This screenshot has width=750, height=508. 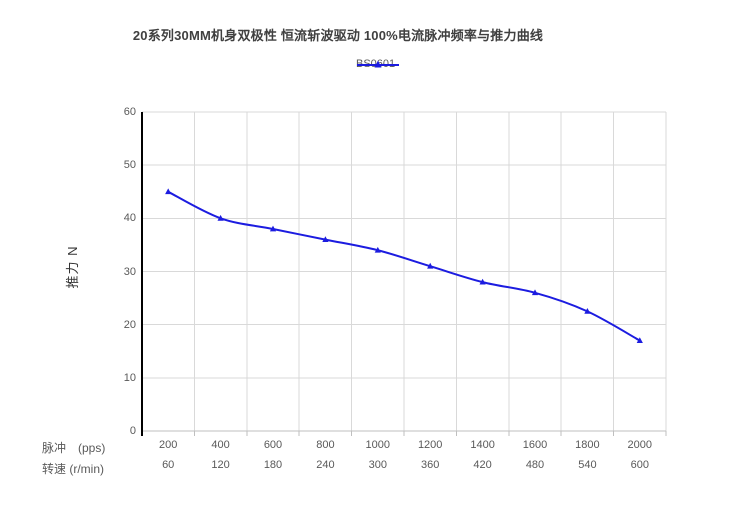 What do you see at coordinates (482, 445) in the screenshot?
I see `x-tick-label-pps: 1400` at bounding box center [482, 445].